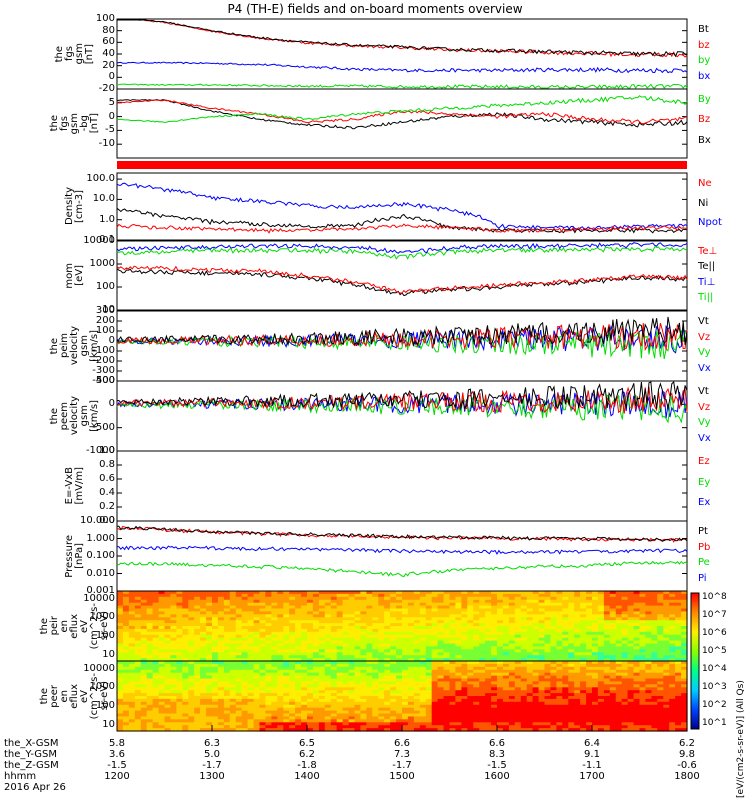 The width and height of the screenshot is (750, 800). What do you see at coordinates (107, 520) in the screenshot?
I see `y-tick-label: 0.0` at bounding box center [107, 520].